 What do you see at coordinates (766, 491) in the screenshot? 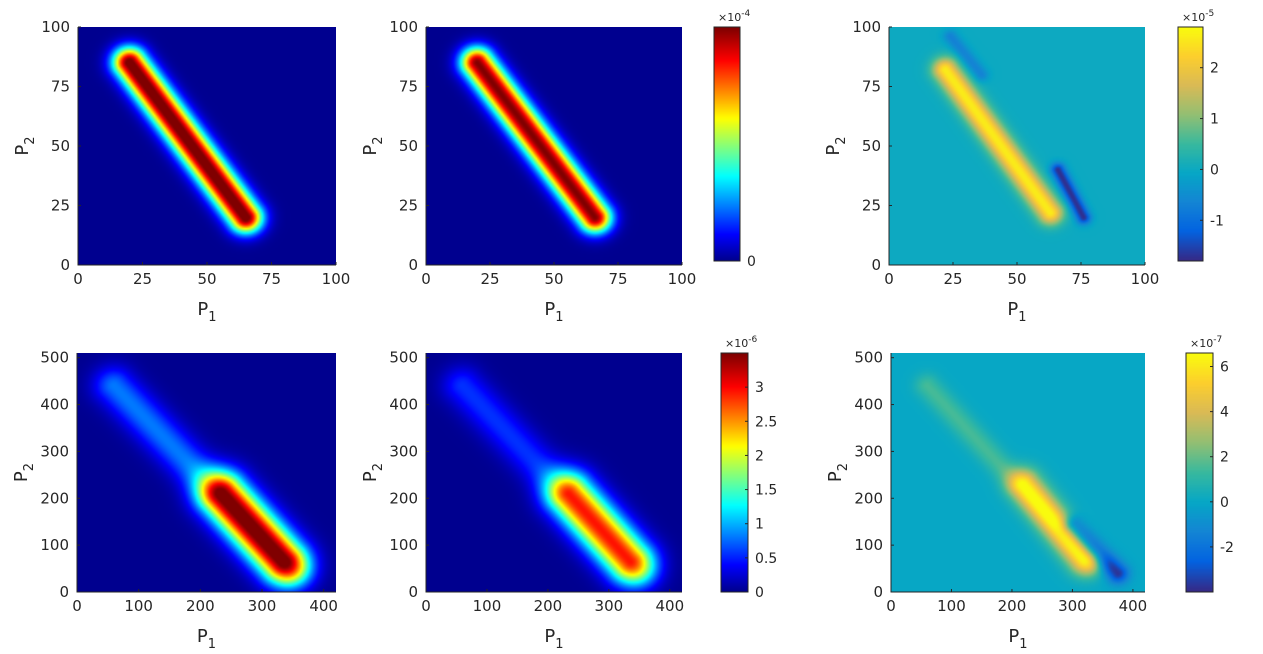
I see `colorbar-tick-label: 1.5` at bounding box center [766, 491].